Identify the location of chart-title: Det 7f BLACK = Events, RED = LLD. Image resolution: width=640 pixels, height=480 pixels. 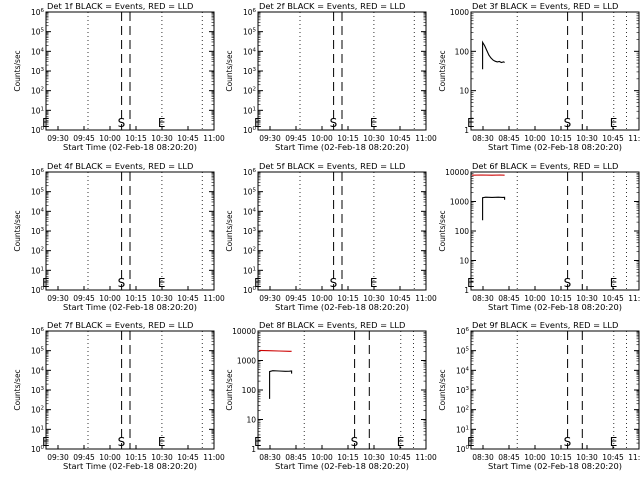
(120, 325).